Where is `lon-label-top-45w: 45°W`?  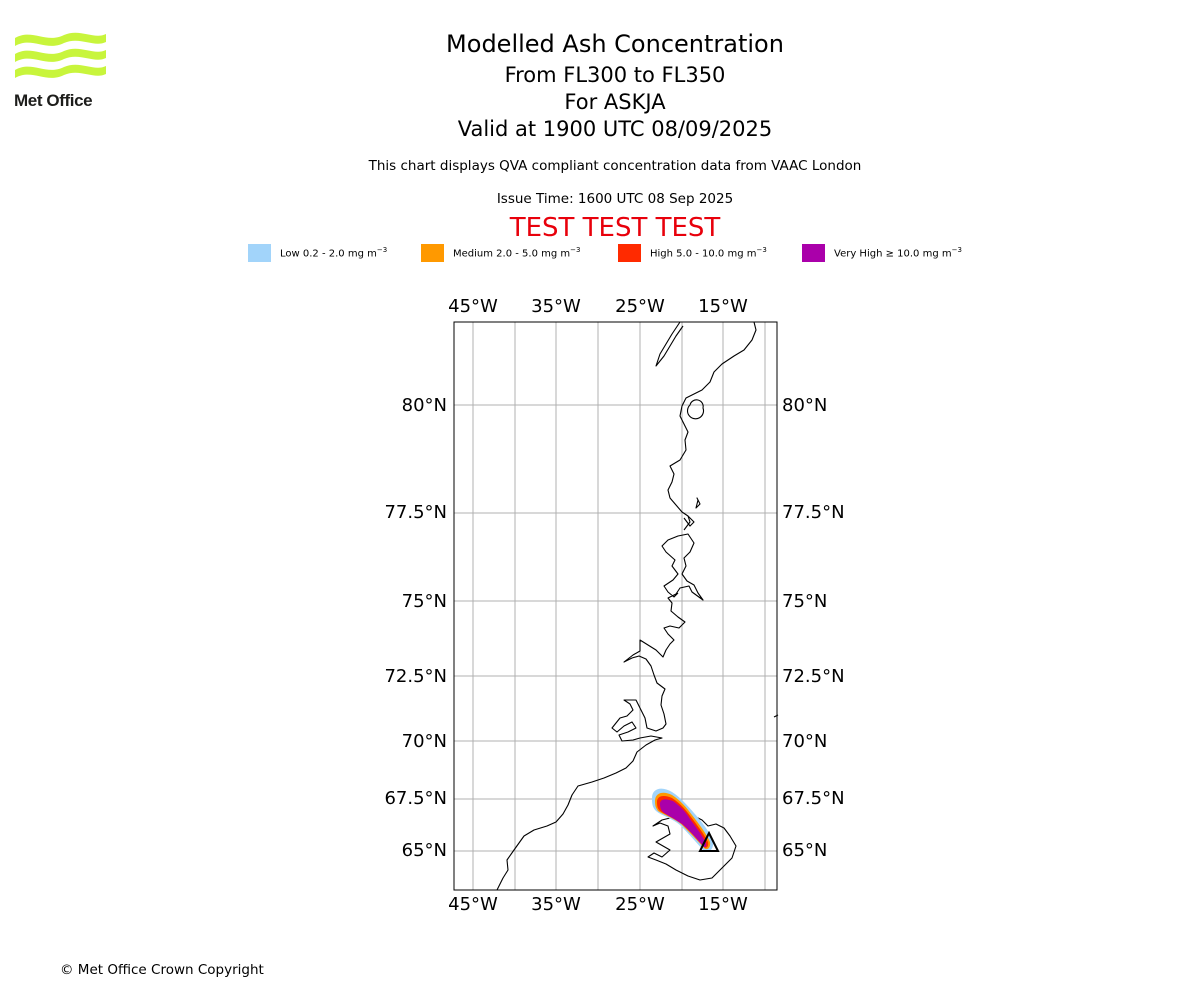
lon-label-top-45w: 45°W is located at coordinates (473, 306).